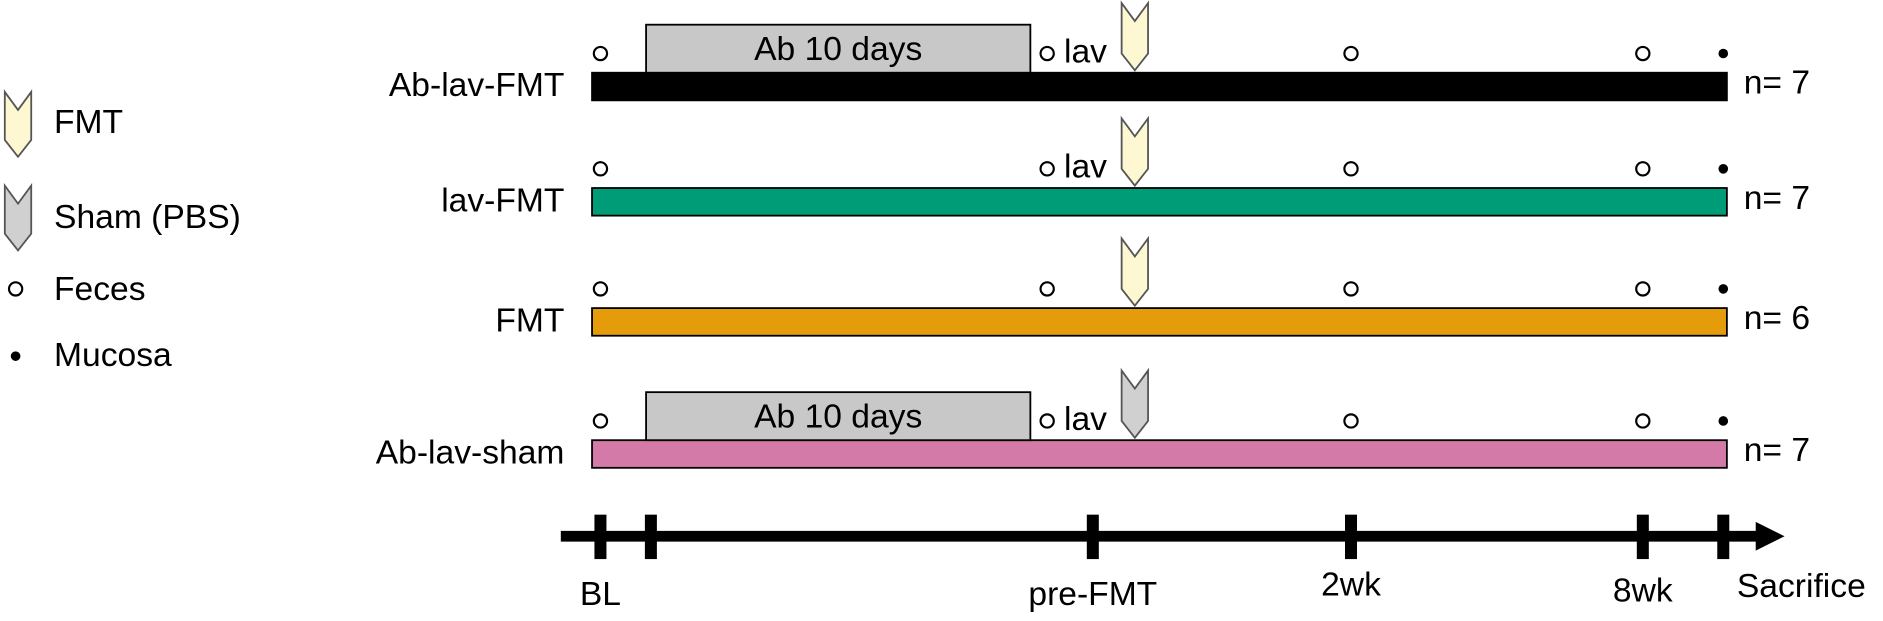  Describe the element at coordinates (1801, 586) in the screenshot. I see `timeline-label: Sacrifice` at that location.